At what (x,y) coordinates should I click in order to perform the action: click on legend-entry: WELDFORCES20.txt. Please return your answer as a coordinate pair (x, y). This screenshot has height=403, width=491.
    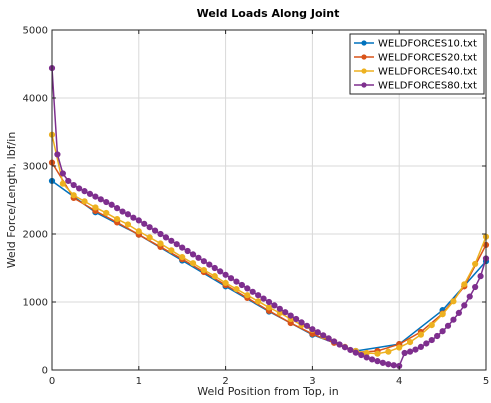
    Looking at the image, I should click on (427, 58).